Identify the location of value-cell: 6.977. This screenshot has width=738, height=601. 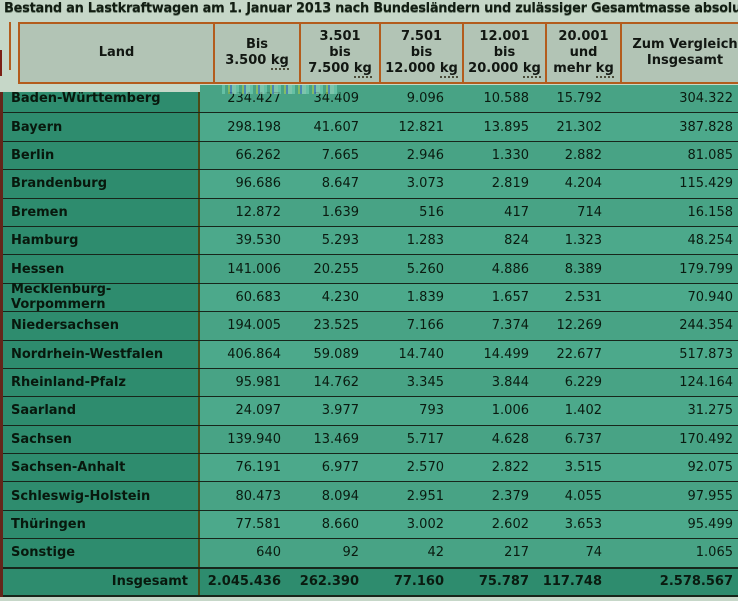
(327, 468).